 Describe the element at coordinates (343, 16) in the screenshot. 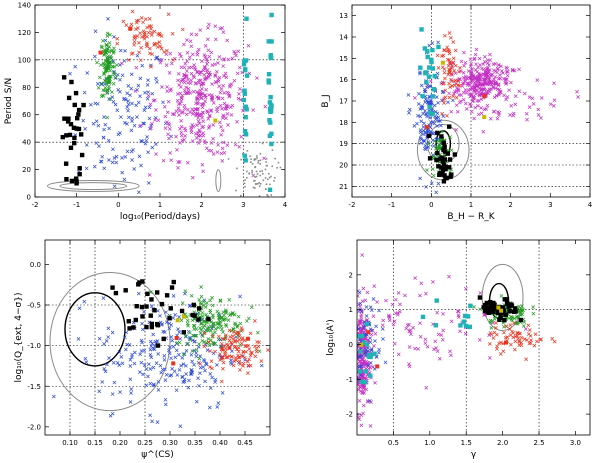

I see `y-tick-label: 13` at that location.